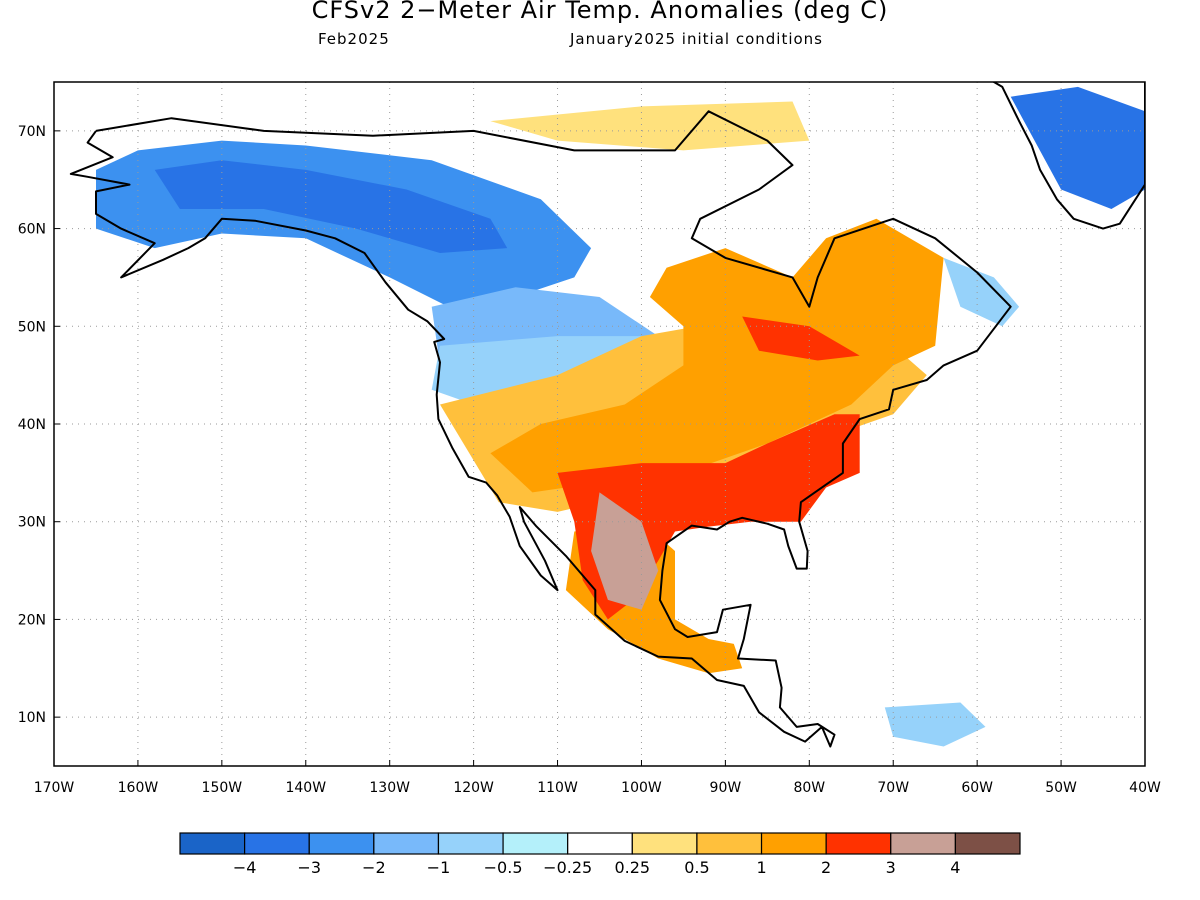  I want to click on lon-tick-label: 160W, so click(138, 788).